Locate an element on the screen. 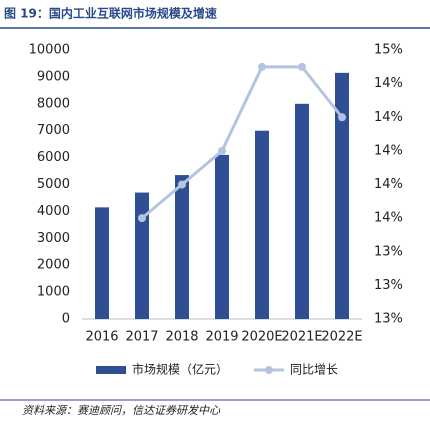  y-tick-label: 2000 is located at coordinates (53, 265).